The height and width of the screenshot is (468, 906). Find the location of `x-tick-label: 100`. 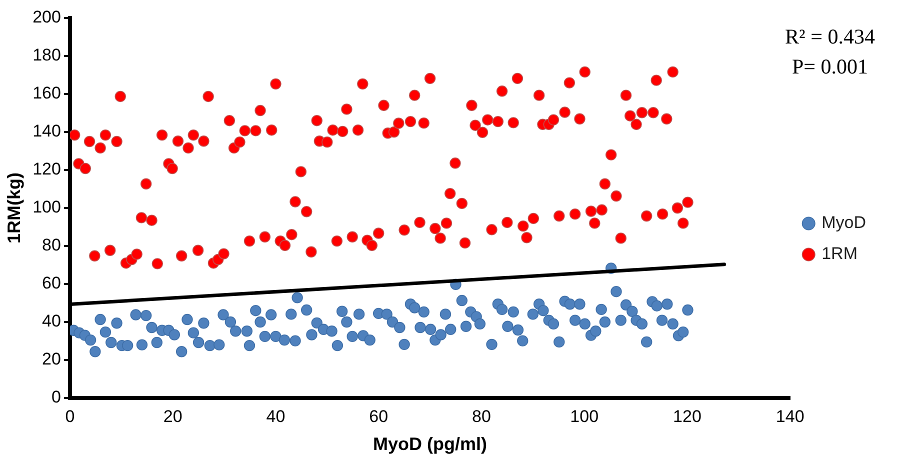

x-tick-label: 100 is located at coordinates (584, 416).